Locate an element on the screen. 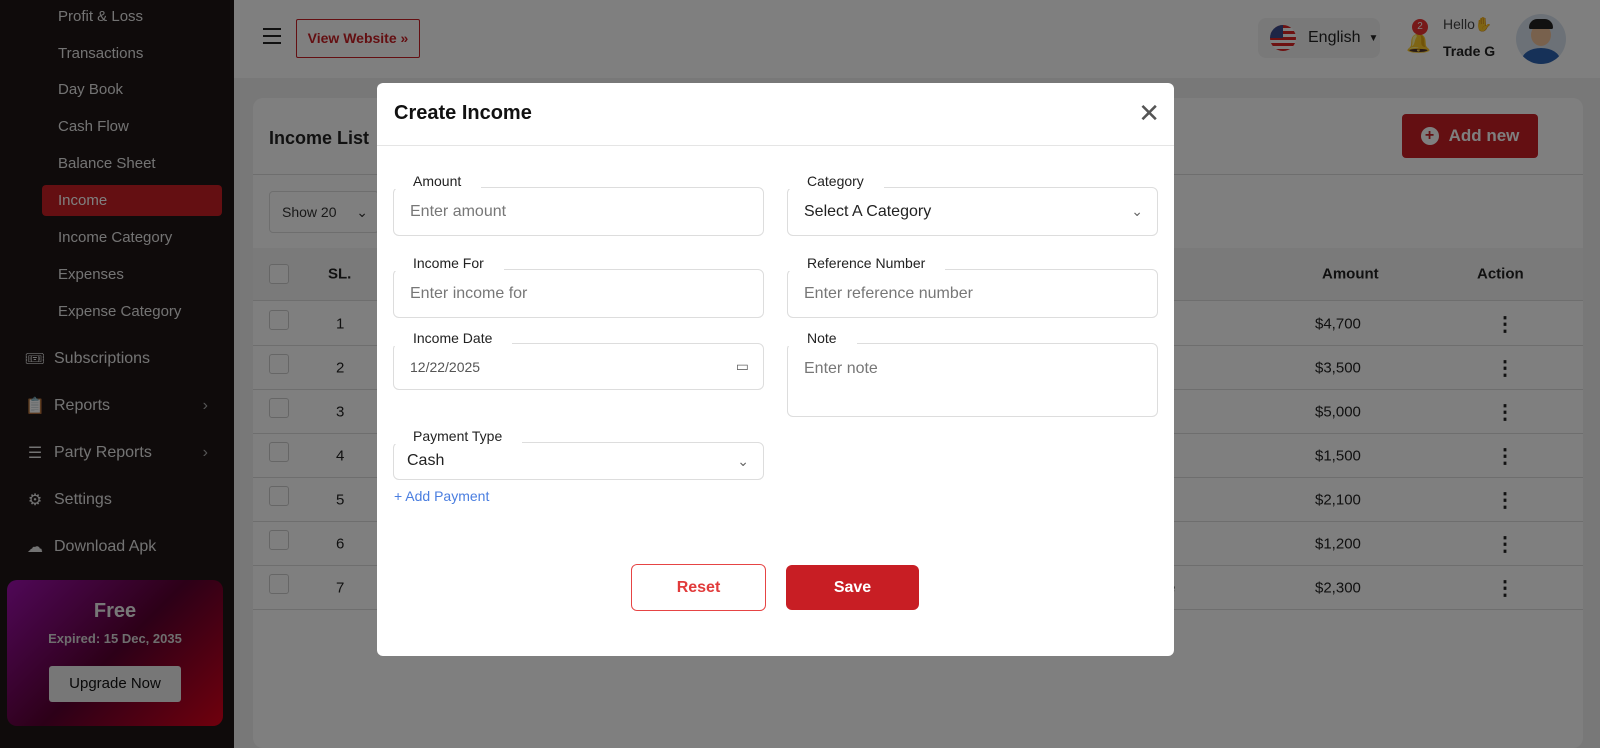 The height and width of the screenshot is (748, 1600). income-date-label: Income Date is located at coordinates (453, 338).